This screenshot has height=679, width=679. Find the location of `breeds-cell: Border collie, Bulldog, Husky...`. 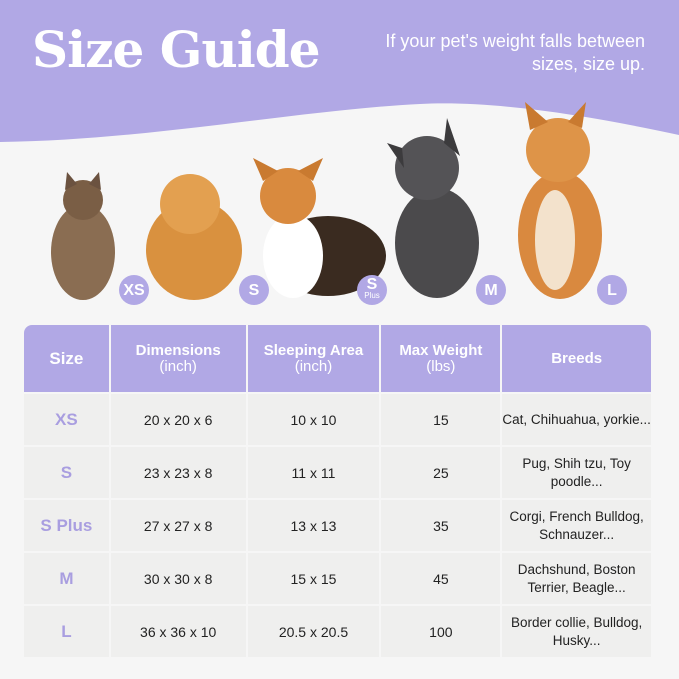

breeds-cell: Border collie, Bulldog, Husky... is located at coordinates (576, 631).